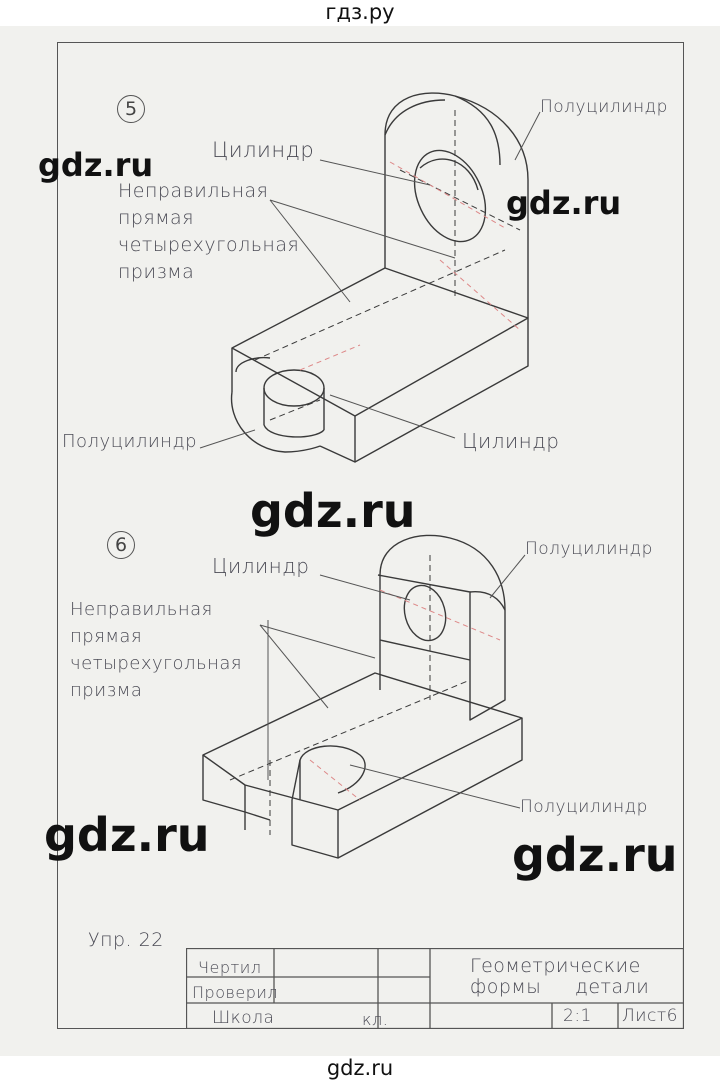 The width and height of the screenshot is (720, 1083). Describe the element at coordinates (584, 807) in the screenshot. I see `ex6-half-cylinder-bottom-label: Полуцилиндр` at that location.